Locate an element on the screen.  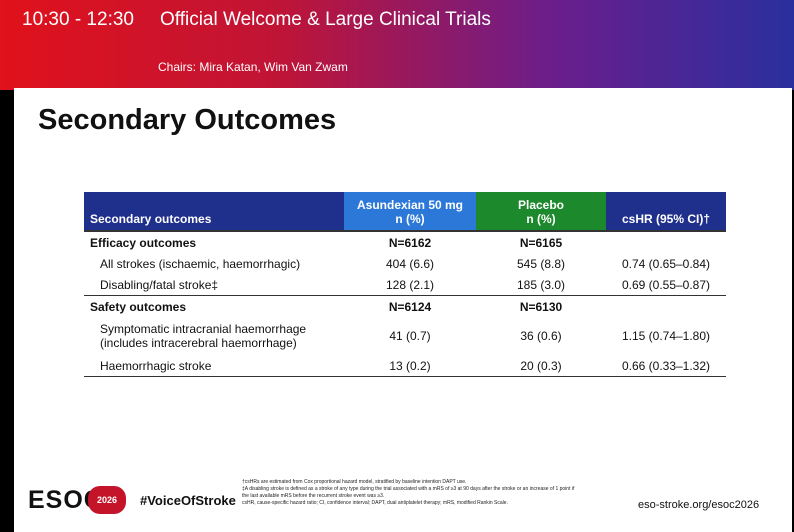
asundexian-value: 41 (0.7) is located at coordinates (410, 336).